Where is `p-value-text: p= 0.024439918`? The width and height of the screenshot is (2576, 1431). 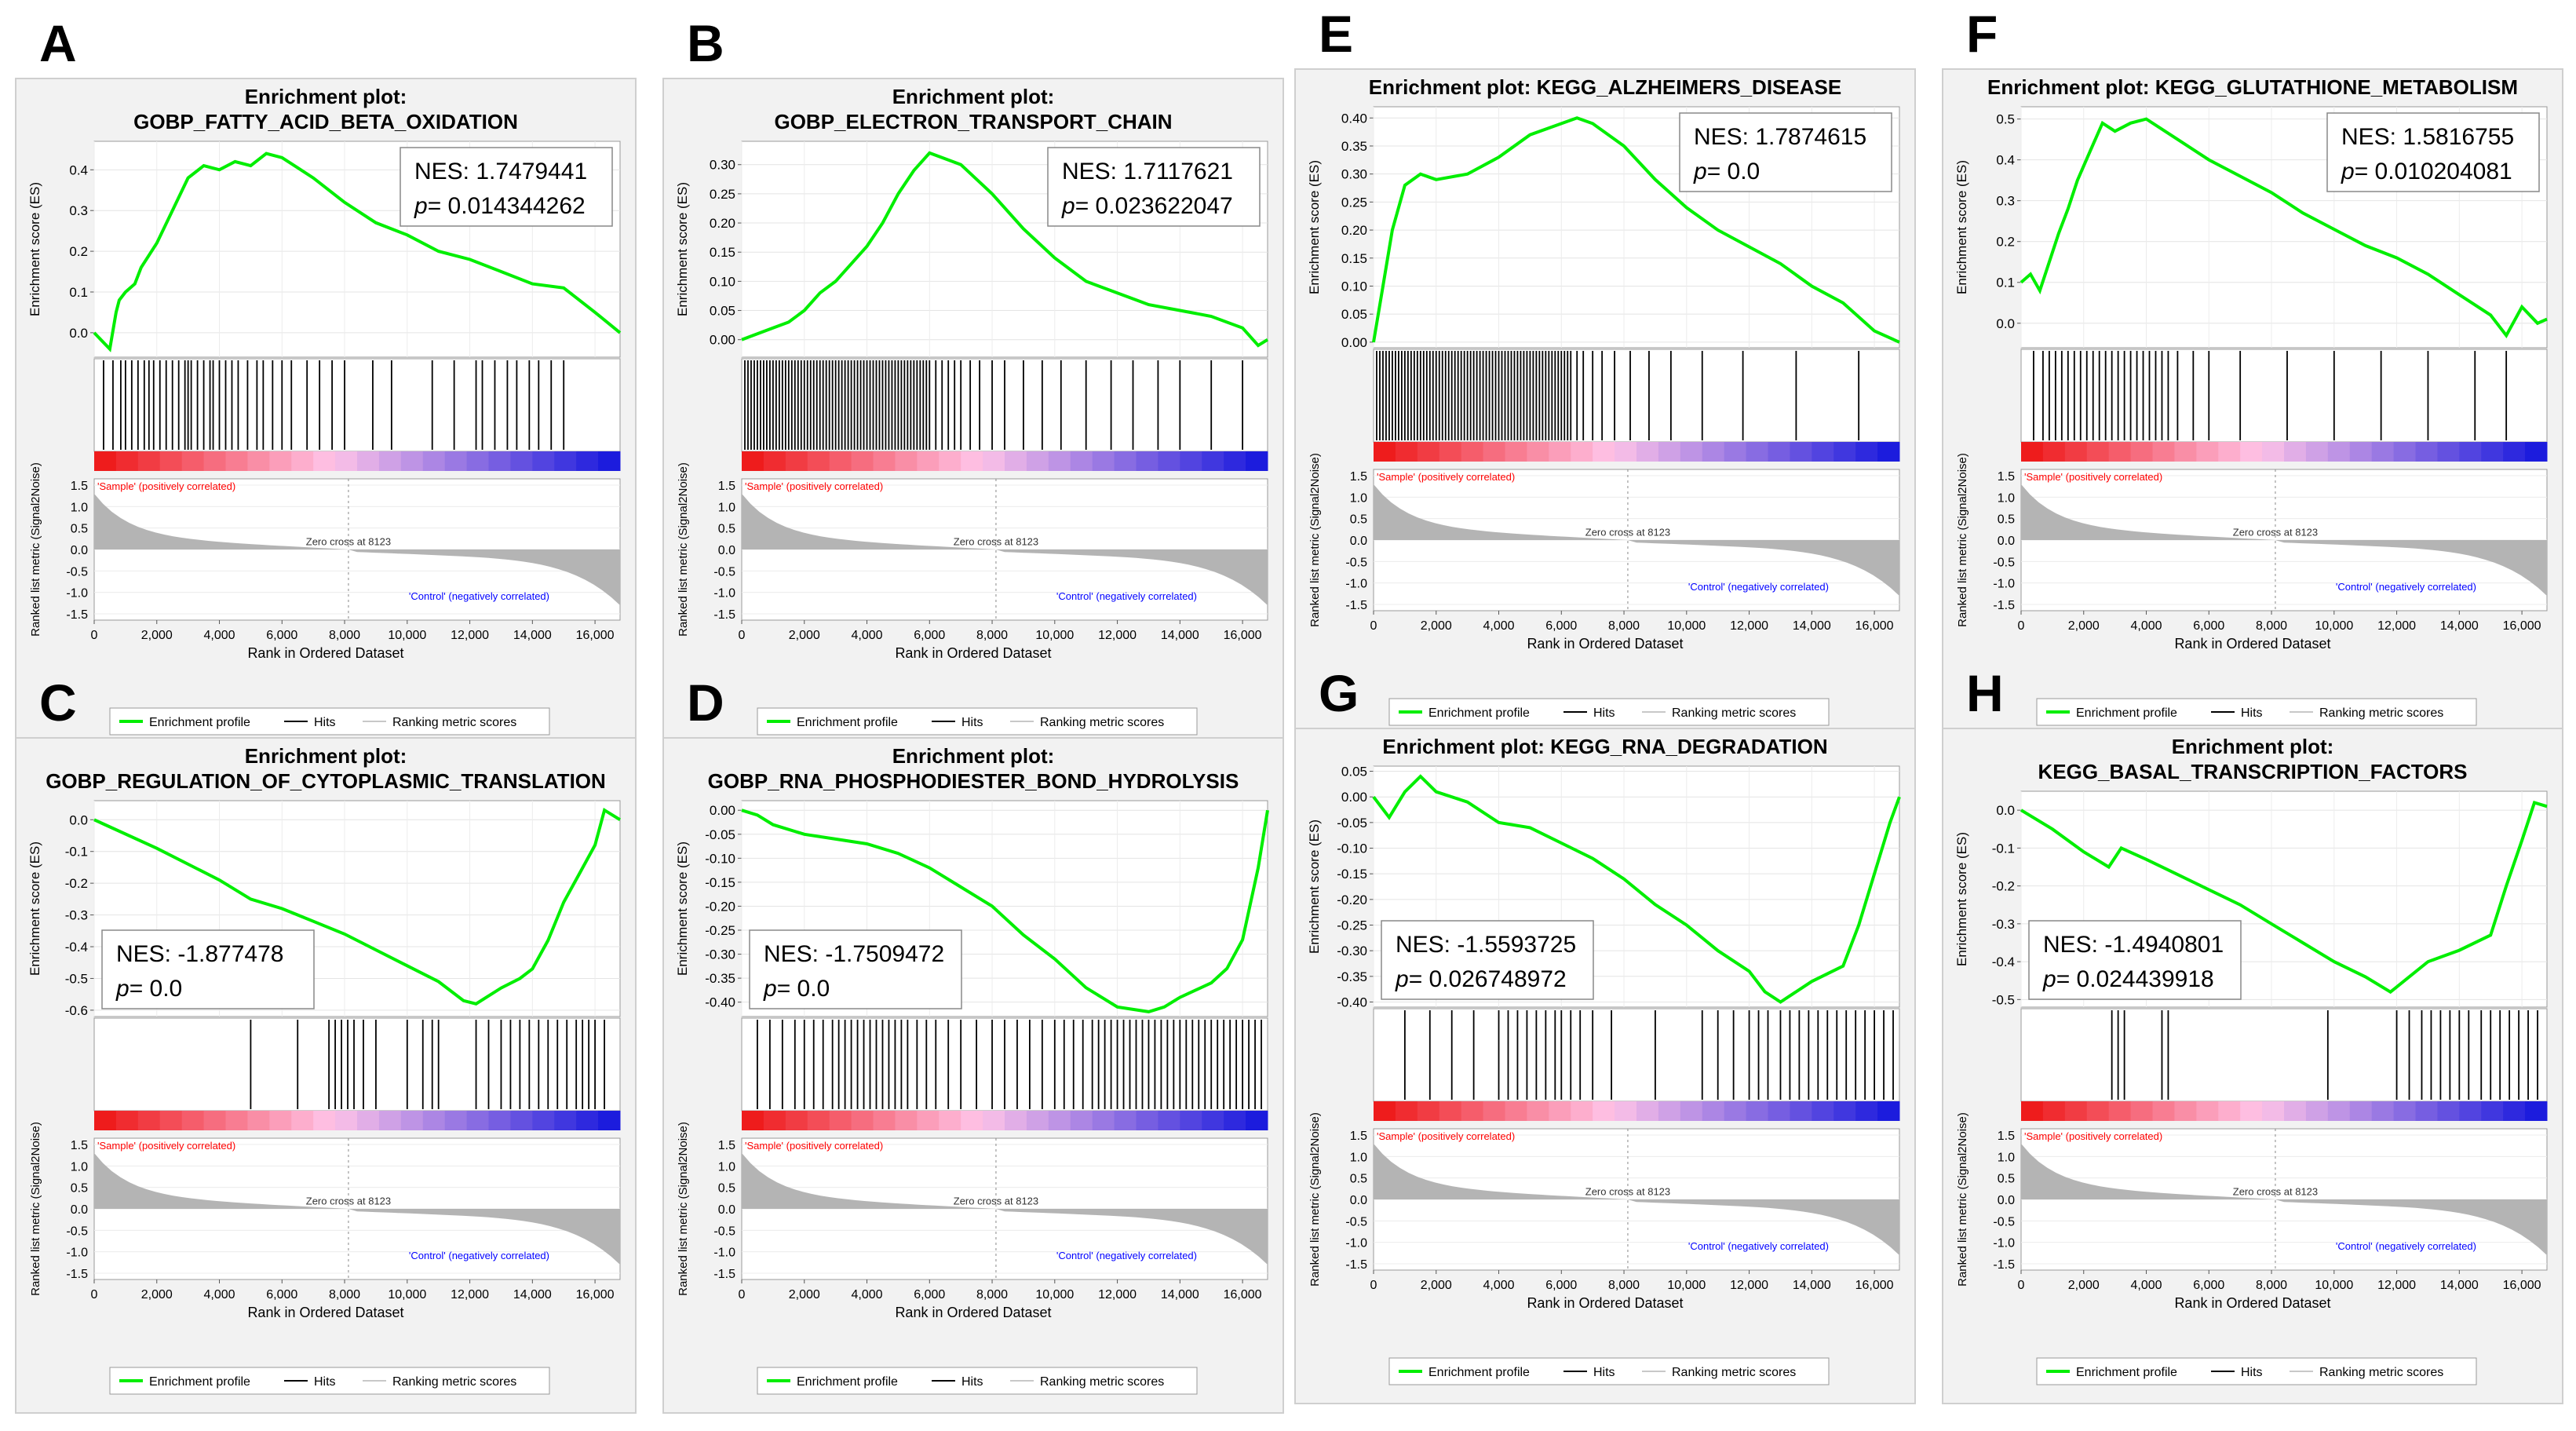 p-value-text: p= 0.024439918 is located at coordinates (2128, 979).